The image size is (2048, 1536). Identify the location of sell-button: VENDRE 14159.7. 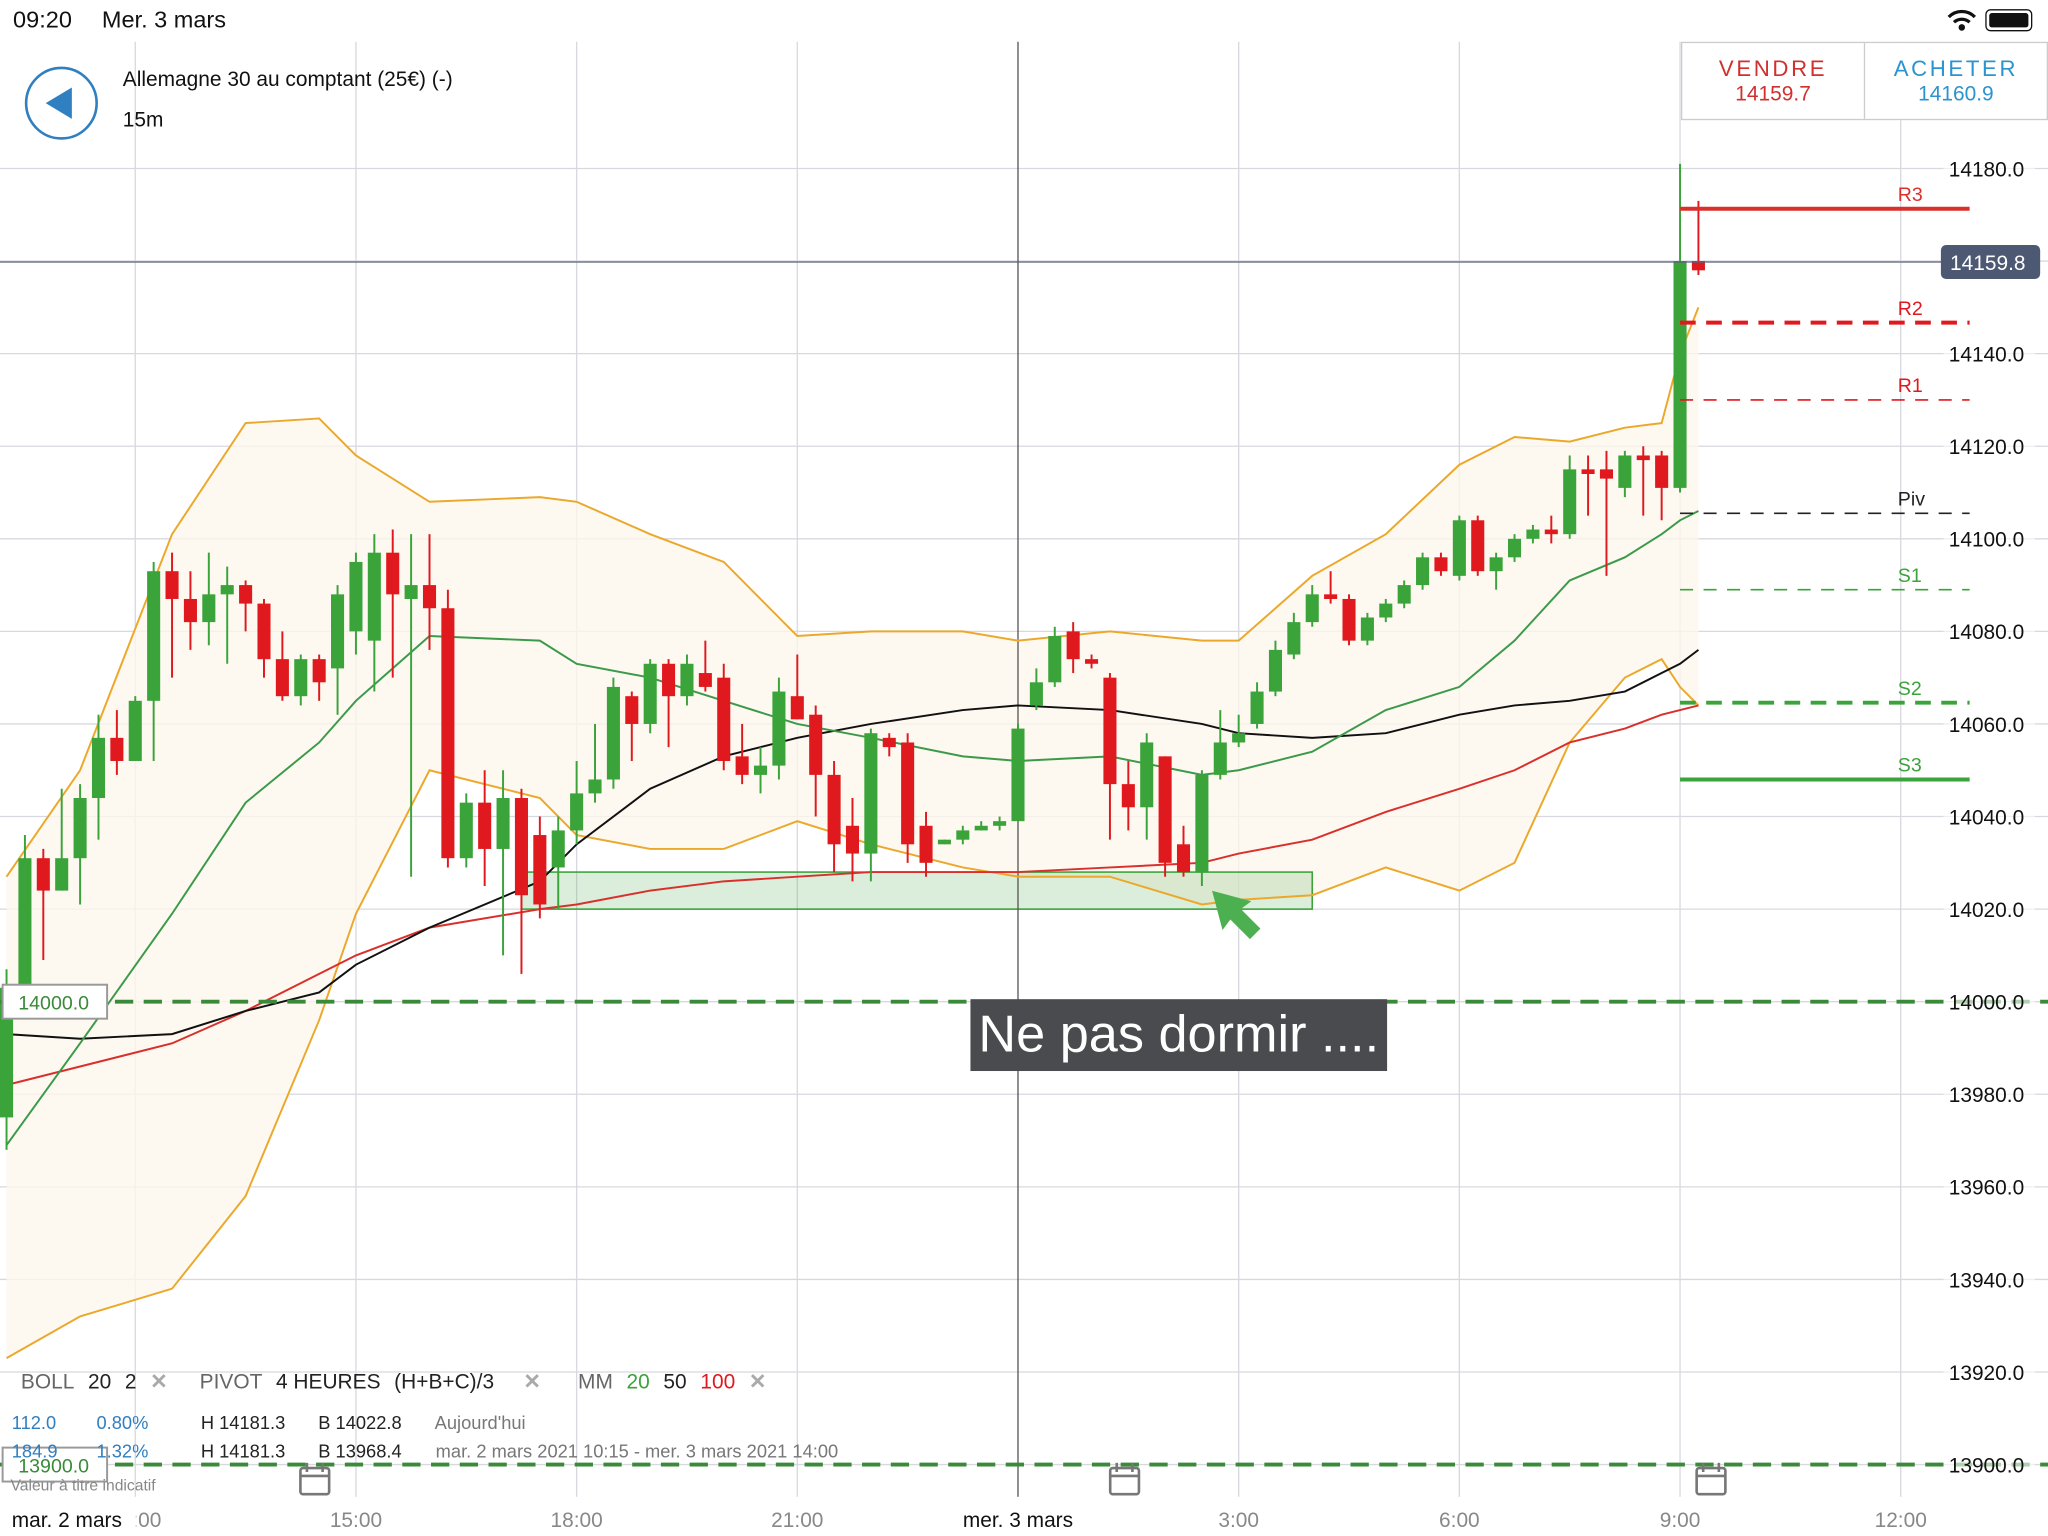
(1774, 81).